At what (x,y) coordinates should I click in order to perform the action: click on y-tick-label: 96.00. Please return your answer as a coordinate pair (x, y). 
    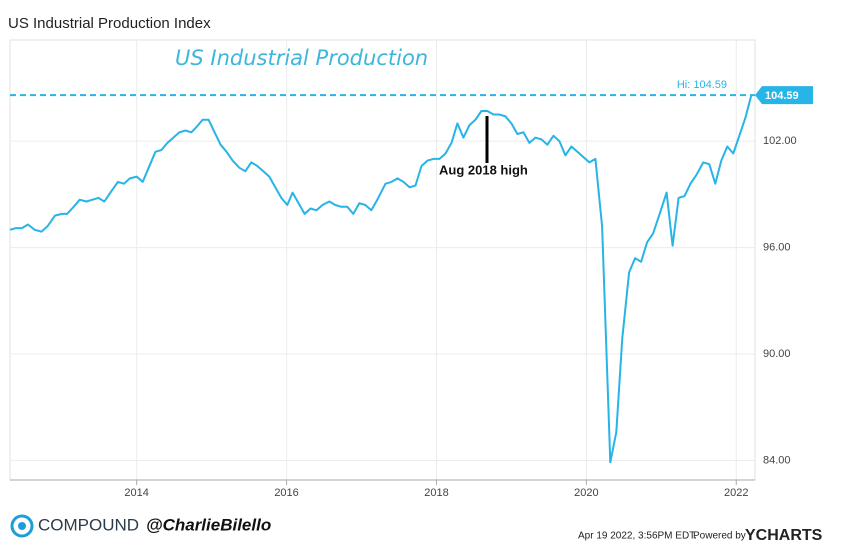
    Looking at the image, I should click on (777, 247).